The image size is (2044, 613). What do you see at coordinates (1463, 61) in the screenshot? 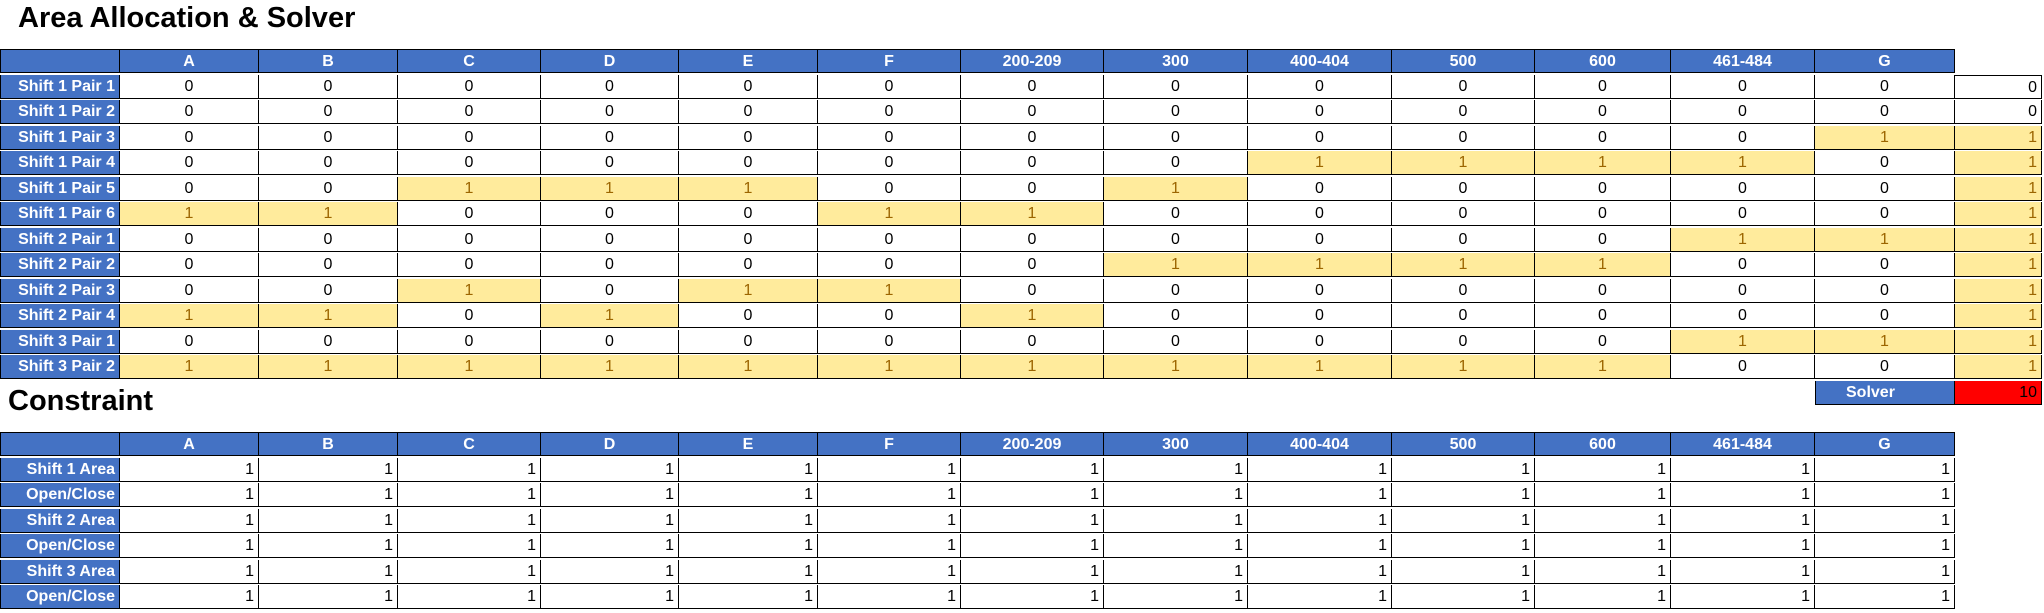
I see `column-header: 500` at bounding box center [1463, 61].